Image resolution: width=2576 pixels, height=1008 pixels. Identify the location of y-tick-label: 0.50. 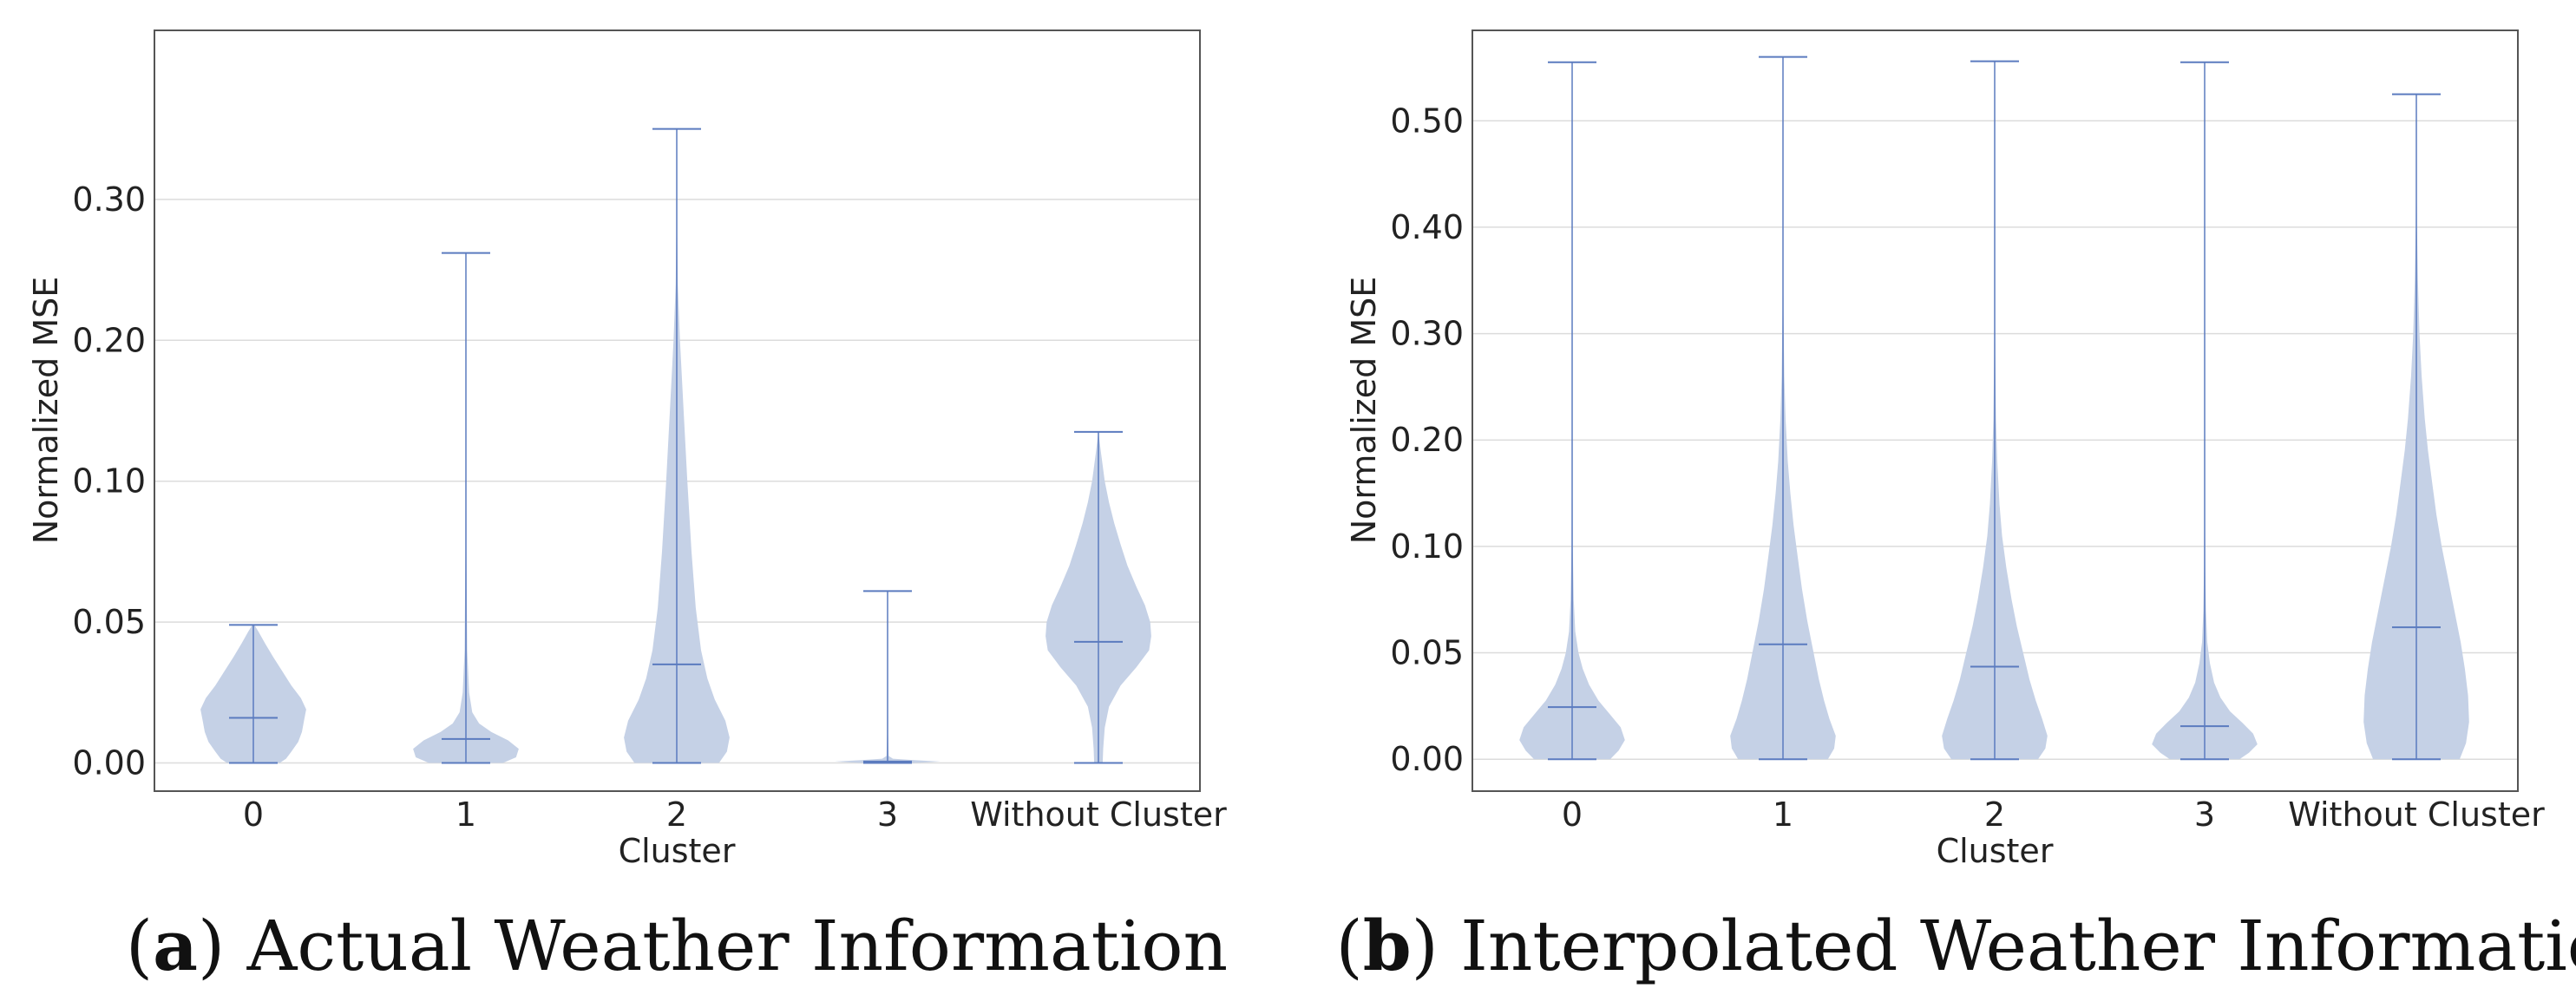
(1427, 120).